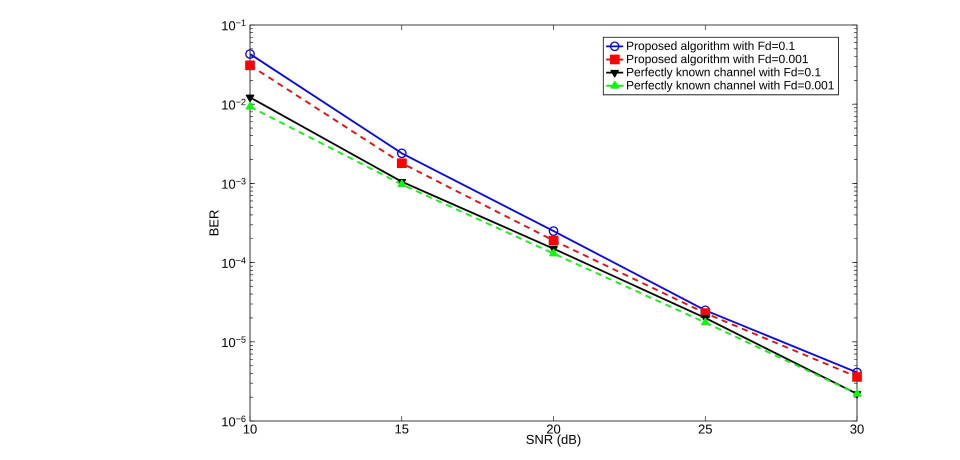 This screenshot has height=460, width=960. What do you see at coordinates (553, 429) in the screenshot?
I see `x-tick-label: 20` at bounding box center [553, 429].